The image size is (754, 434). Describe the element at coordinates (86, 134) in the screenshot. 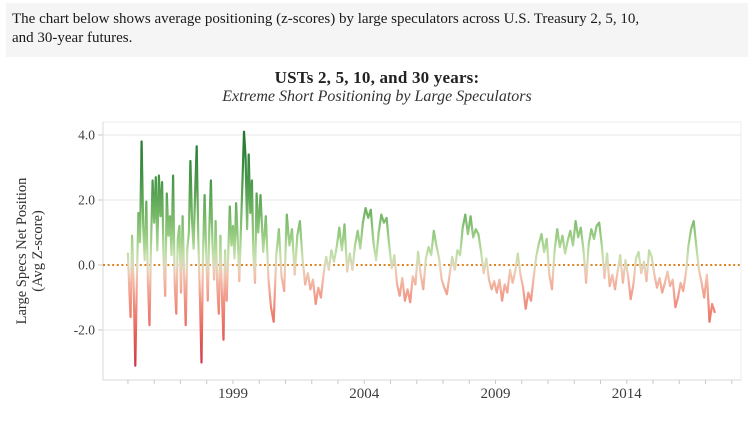

I see `y-tick-label-4.0: 4.0` at that location.